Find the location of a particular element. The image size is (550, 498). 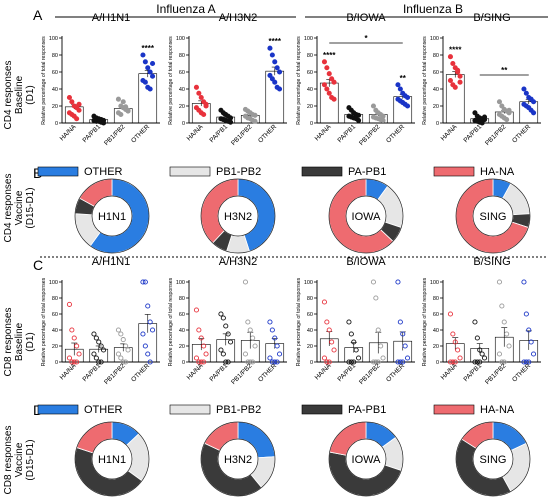

donut-chart-b-1: H3N2 is located at coordinates (238, 216).